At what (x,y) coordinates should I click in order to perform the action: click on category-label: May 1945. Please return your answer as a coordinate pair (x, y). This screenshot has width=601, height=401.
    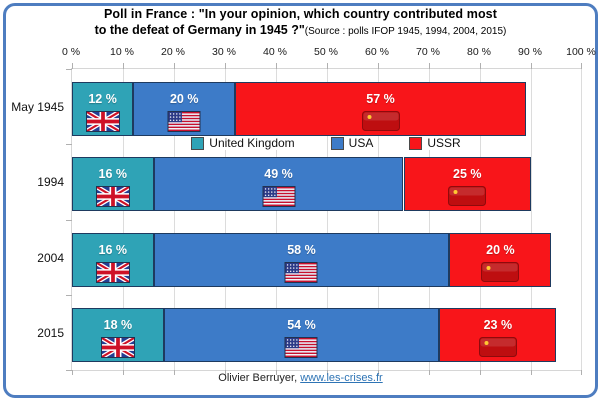
    Looking at the image, I should click on (37, 107).